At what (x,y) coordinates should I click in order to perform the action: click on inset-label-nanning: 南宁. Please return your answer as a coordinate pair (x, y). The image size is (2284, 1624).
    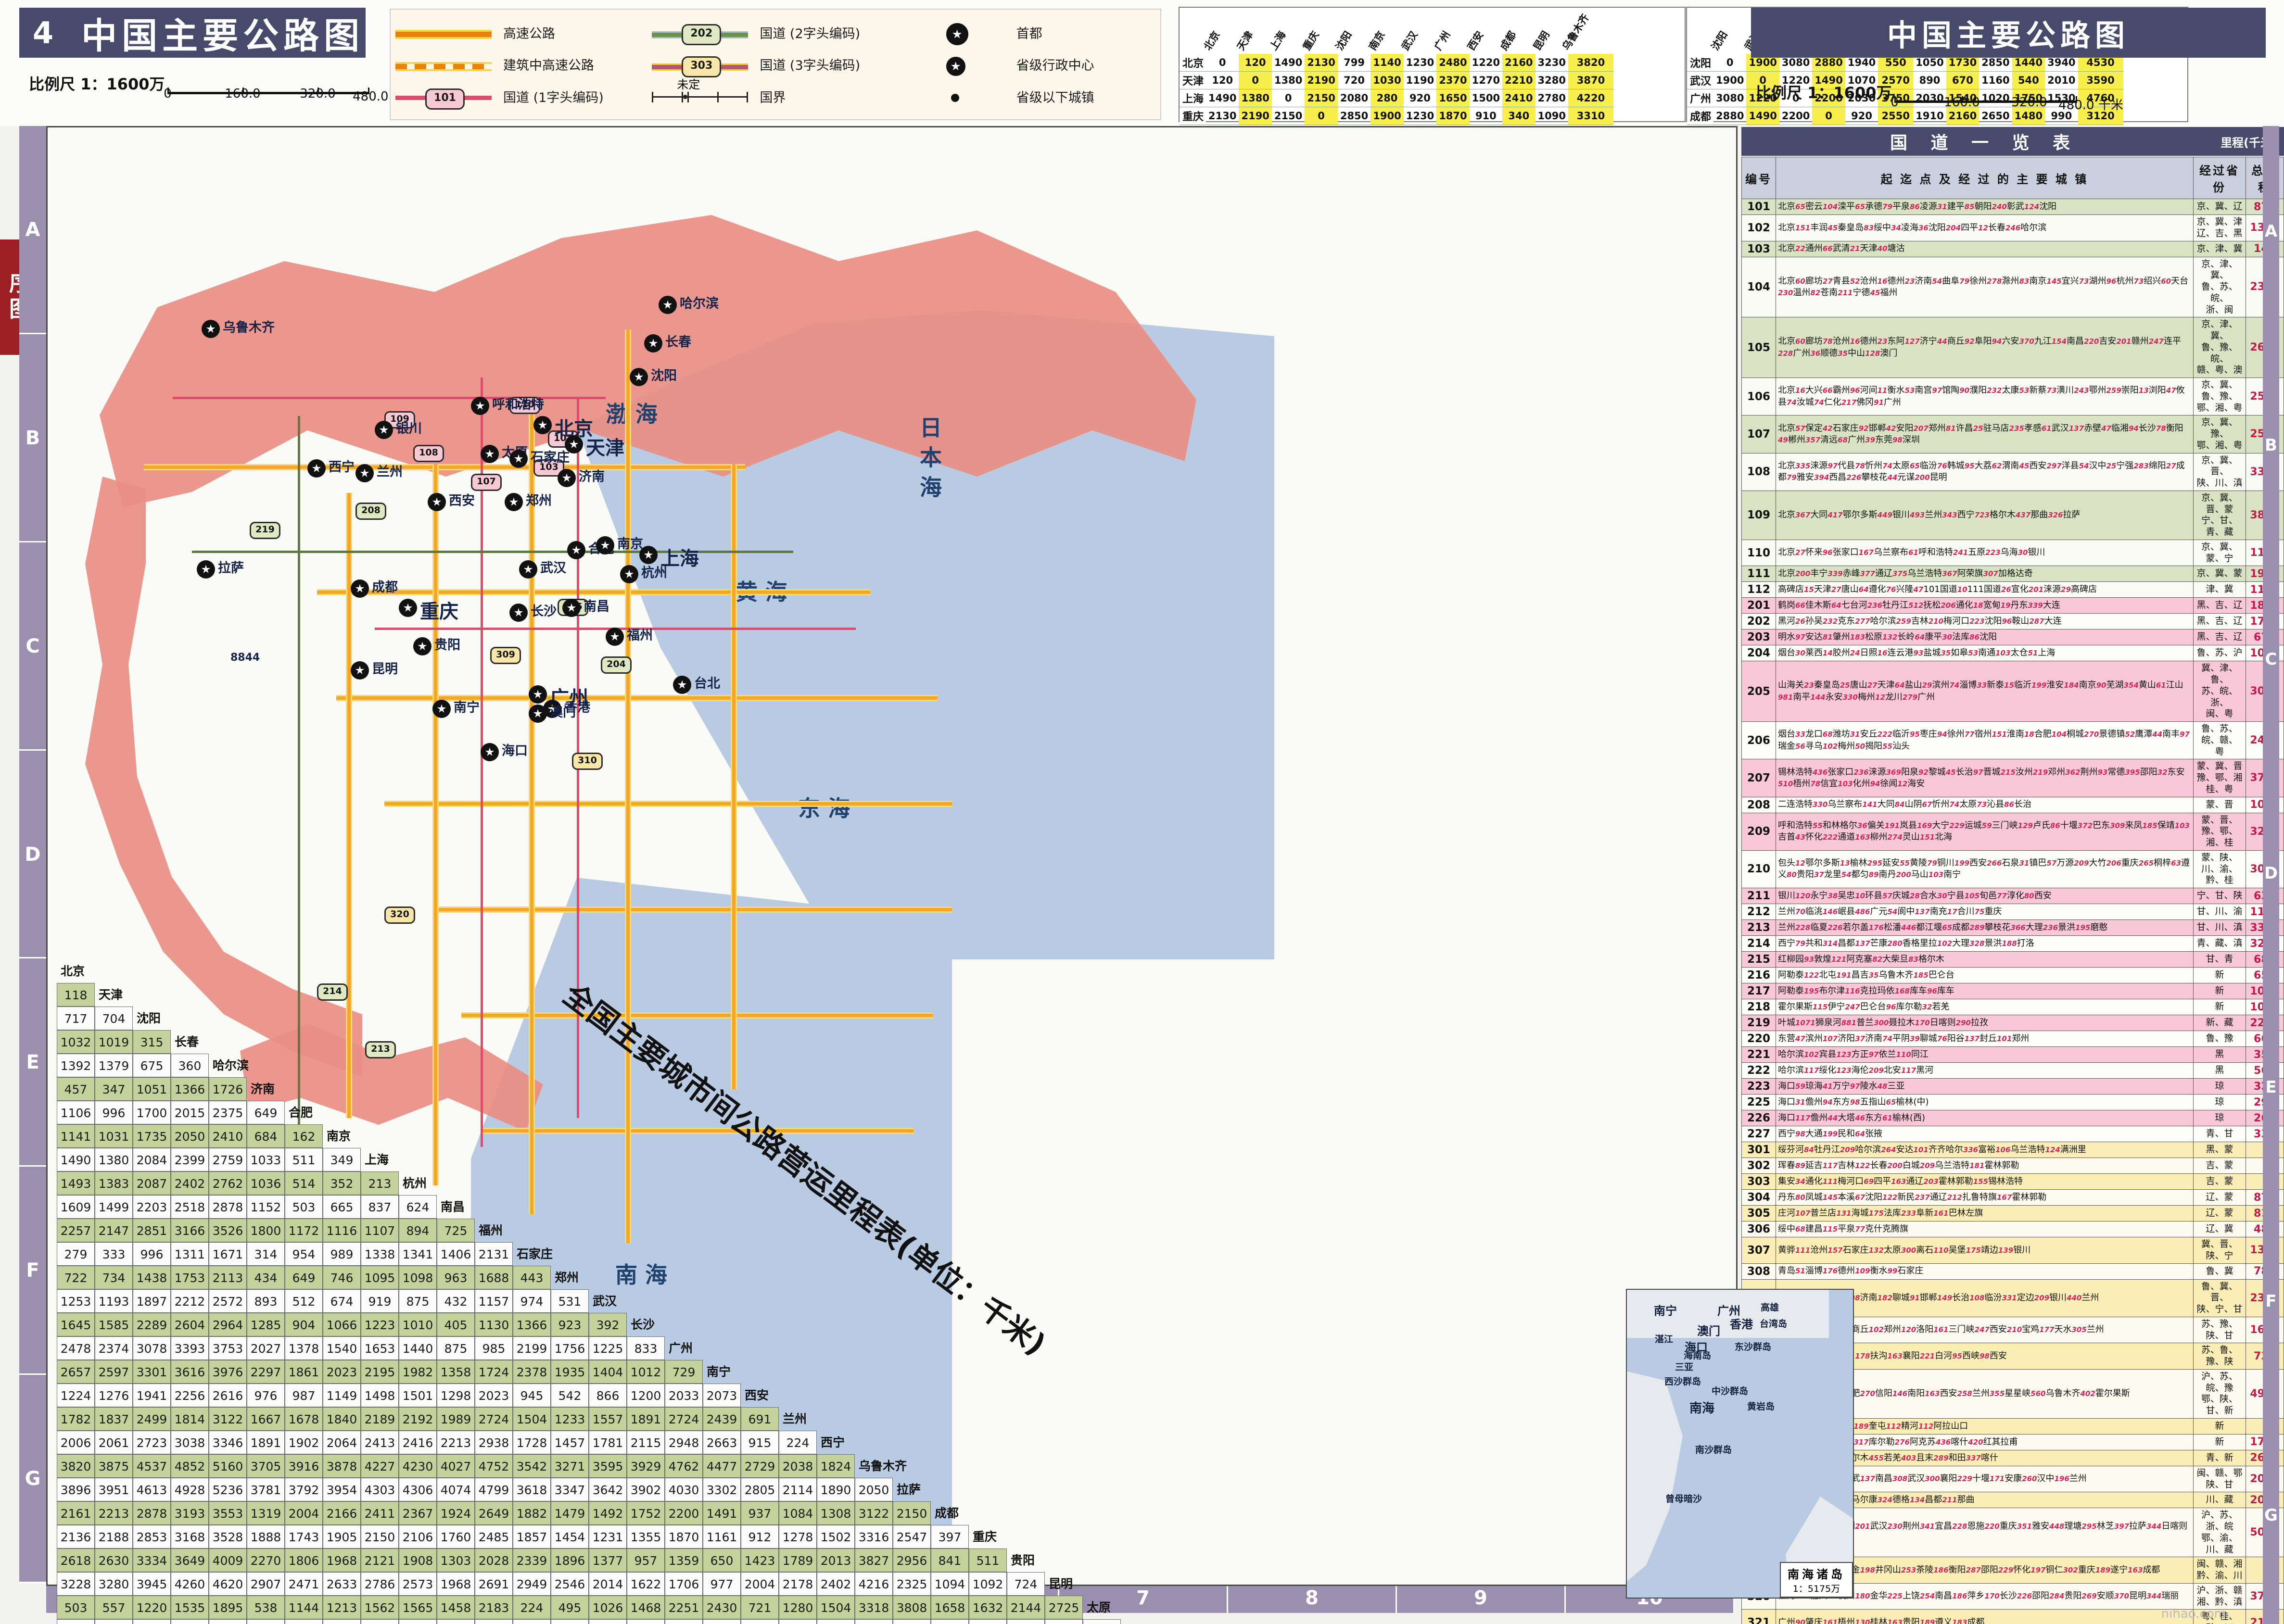
    Looking at the image, I should click on (1665, 1311).